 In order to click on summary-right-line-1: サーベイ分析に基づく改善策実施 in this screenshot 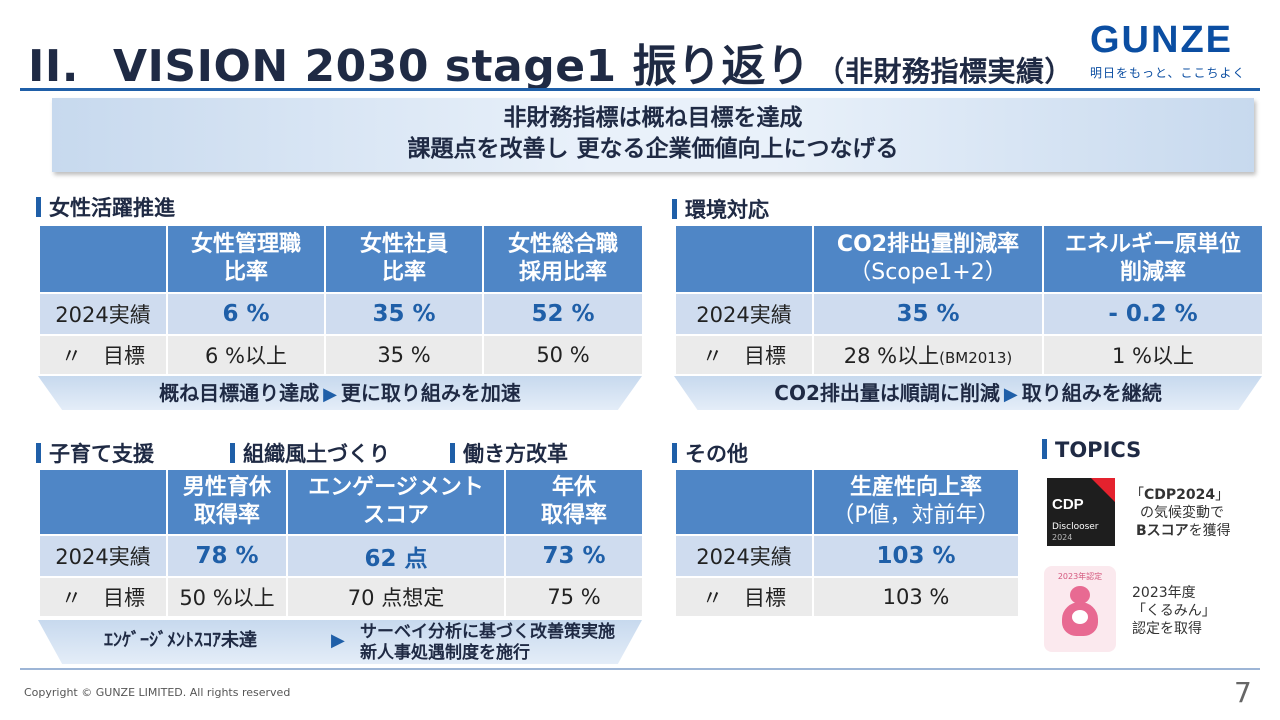, I will do `click(487, 632)`.